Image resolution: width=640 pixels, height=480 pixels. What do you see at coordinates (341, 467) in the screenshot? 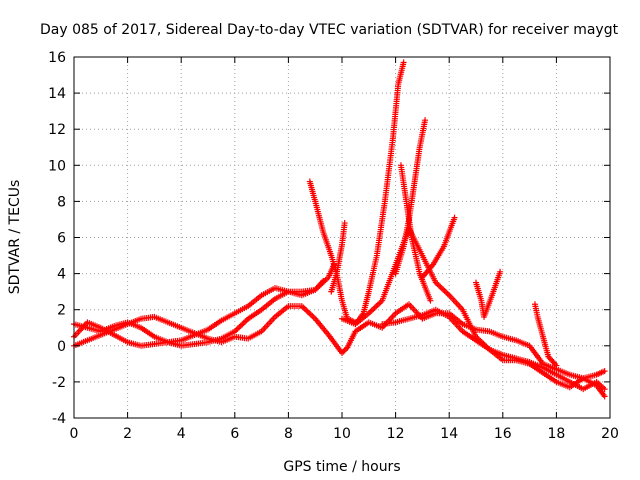
I see `x-axis-label: GPS time / hours` at bounding box center [341, 467].